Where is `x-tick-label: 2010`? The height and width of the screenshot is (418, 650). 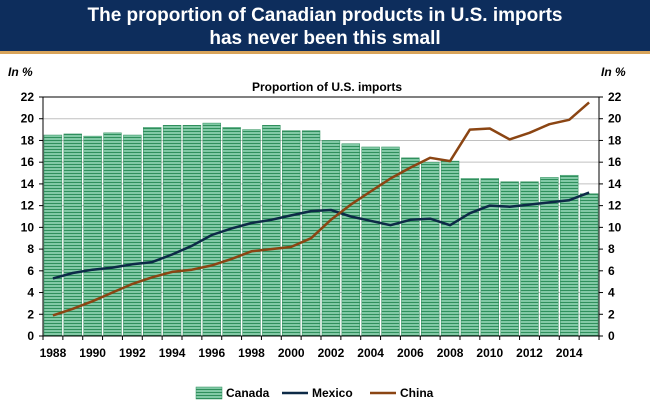 x-tick-label: 2010 is located at coordinates (489, 353).